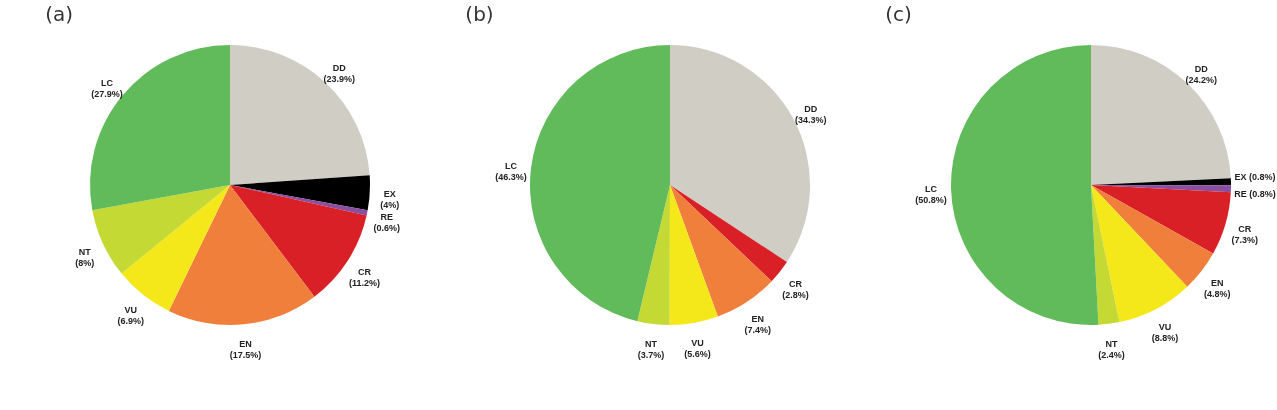 The image size is (1277, 410). I want to click on data-label: (8.8%), so click(1165, 337).